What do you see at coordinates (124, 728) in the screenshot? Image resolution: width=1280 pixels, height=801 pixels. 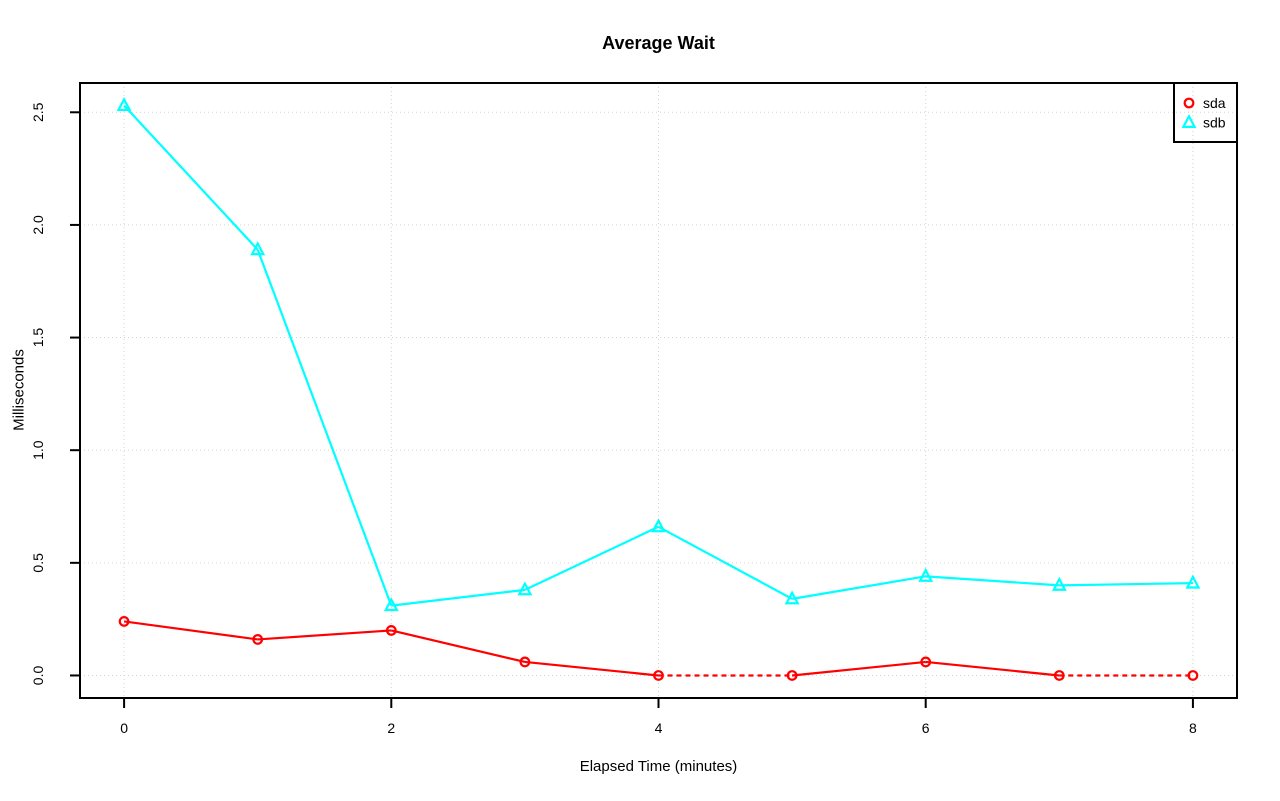 I see `x-tick-label: 0` at bounding box center [124, 728].